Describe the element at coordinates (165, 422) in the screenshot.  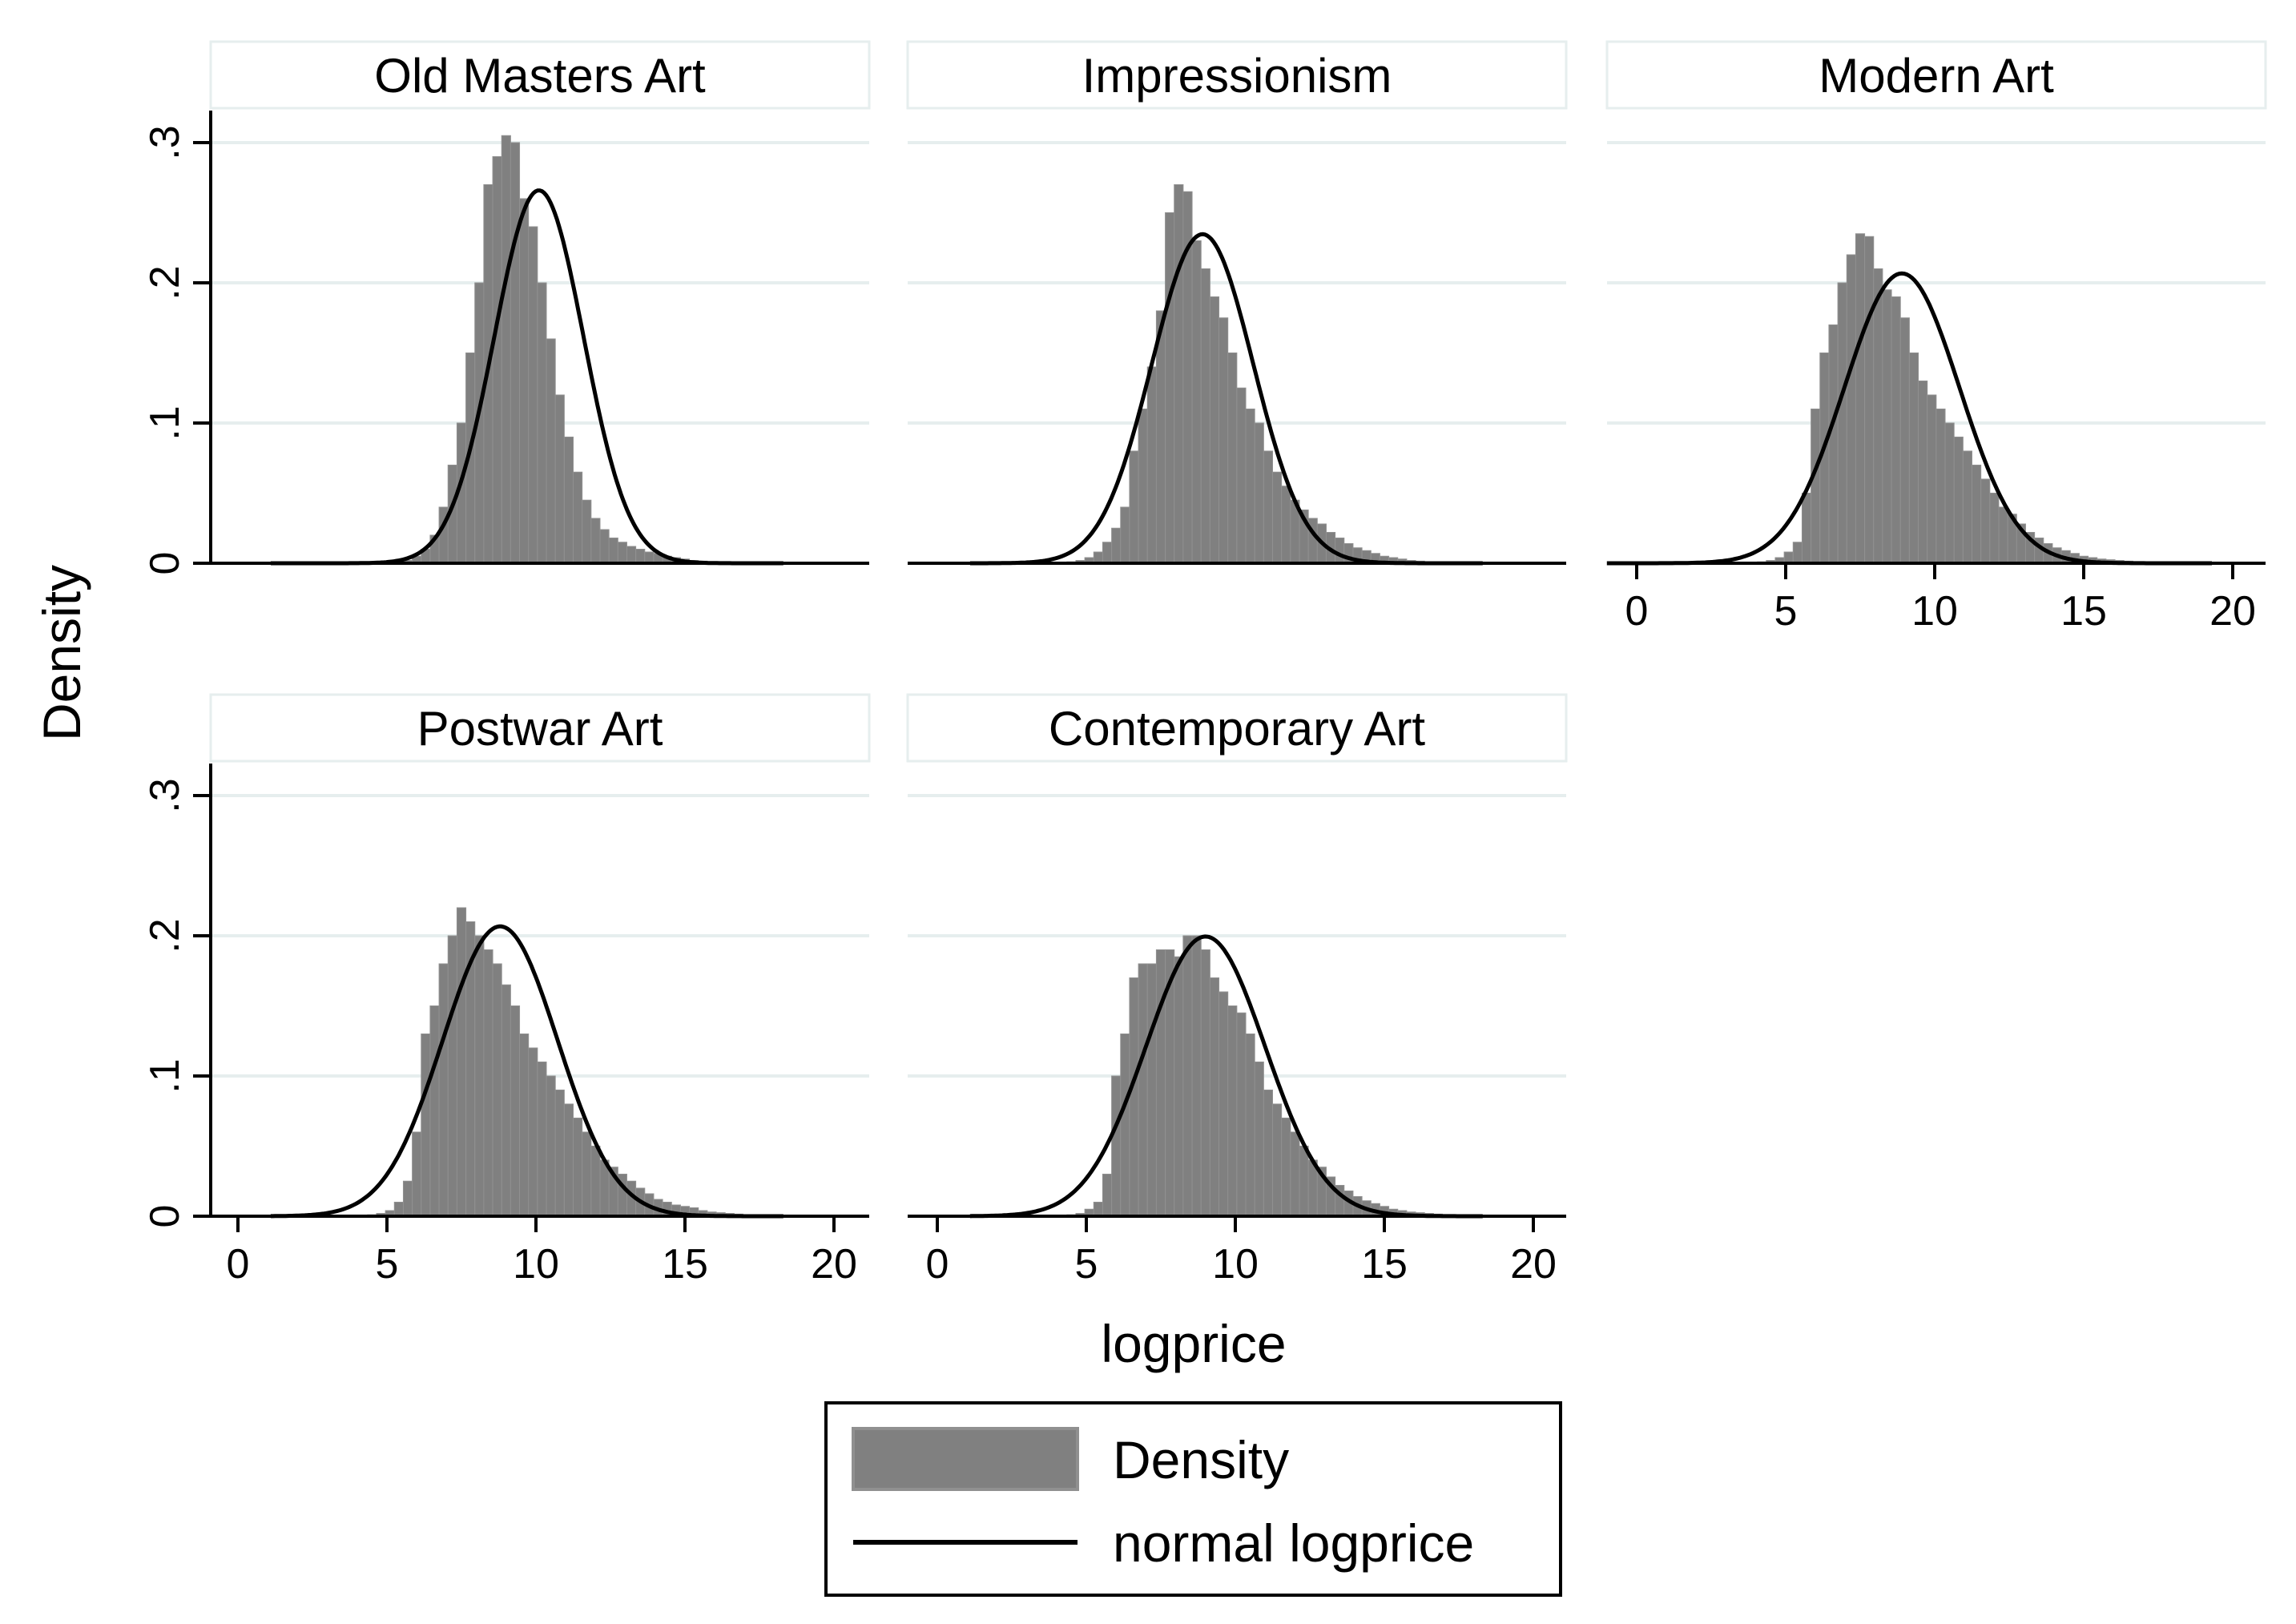
I see `y-tick-label: .1` at that location.